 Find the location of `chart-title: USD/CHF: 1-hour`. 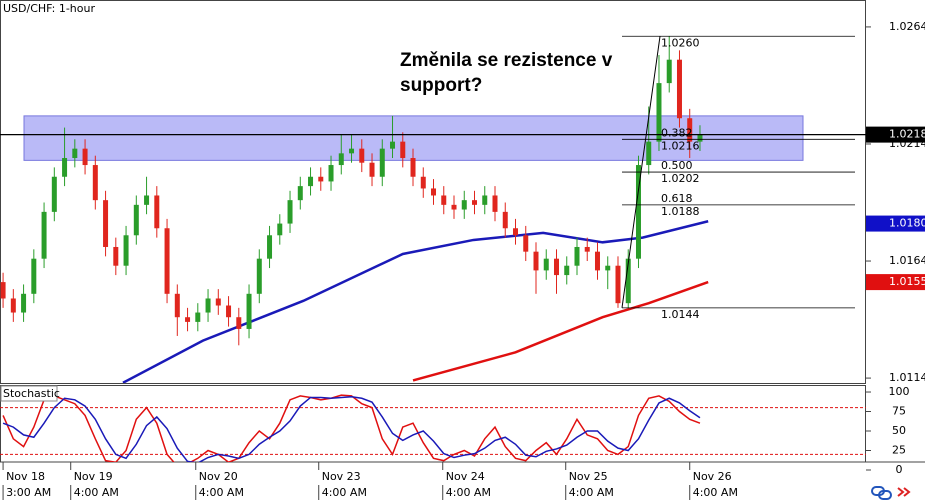

chart-title: USD/CHF: 1-hour is located at coordinates (49, 8).